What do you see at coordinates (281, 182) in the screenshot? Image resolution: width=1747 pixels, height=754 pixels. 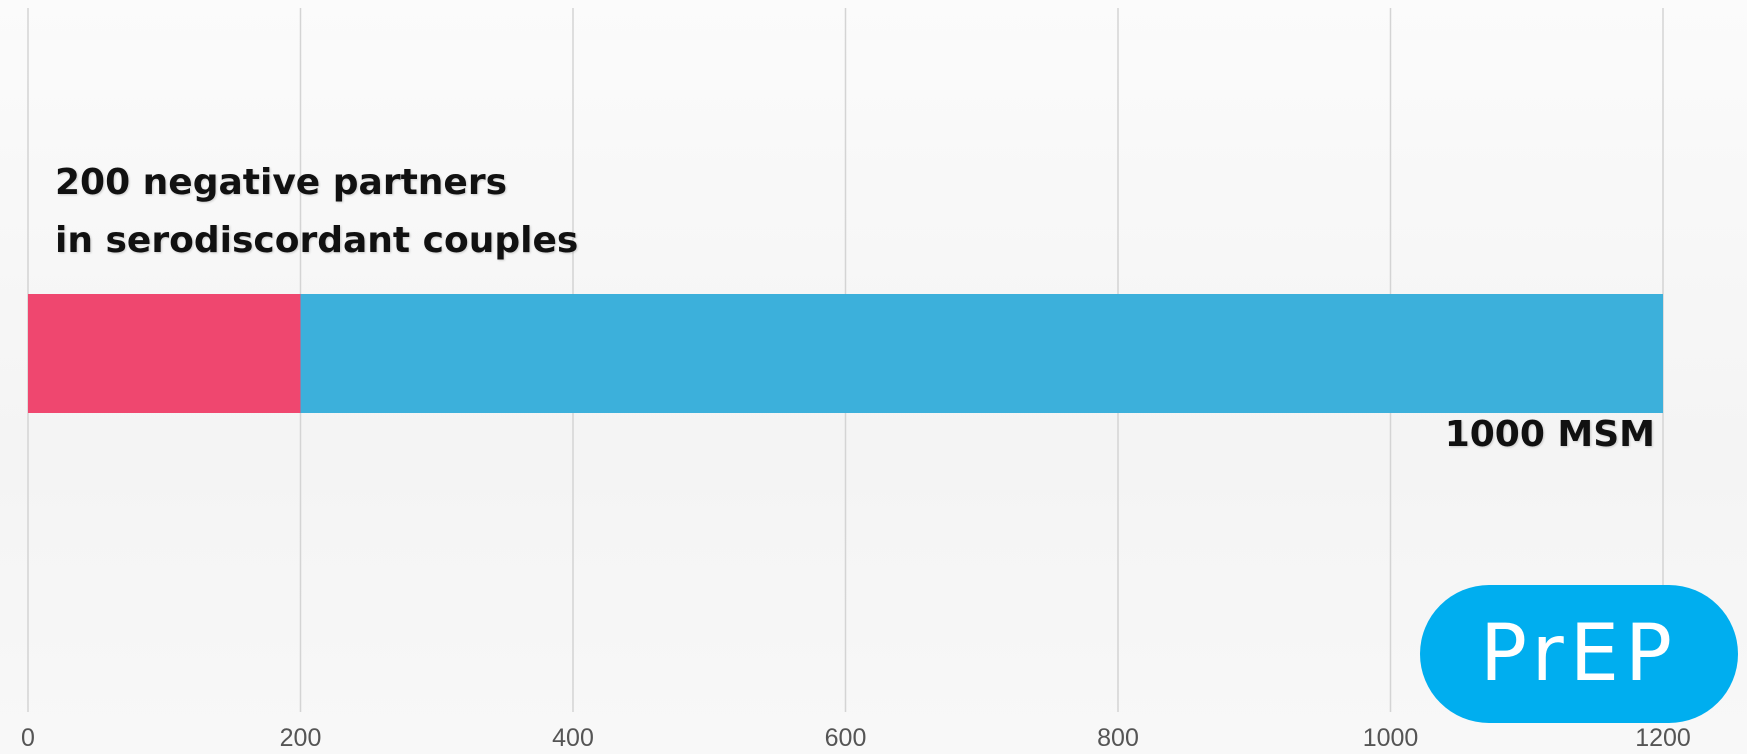 I see `annotation-line-1: 200 negative partners` at bounding box center [281, 182].